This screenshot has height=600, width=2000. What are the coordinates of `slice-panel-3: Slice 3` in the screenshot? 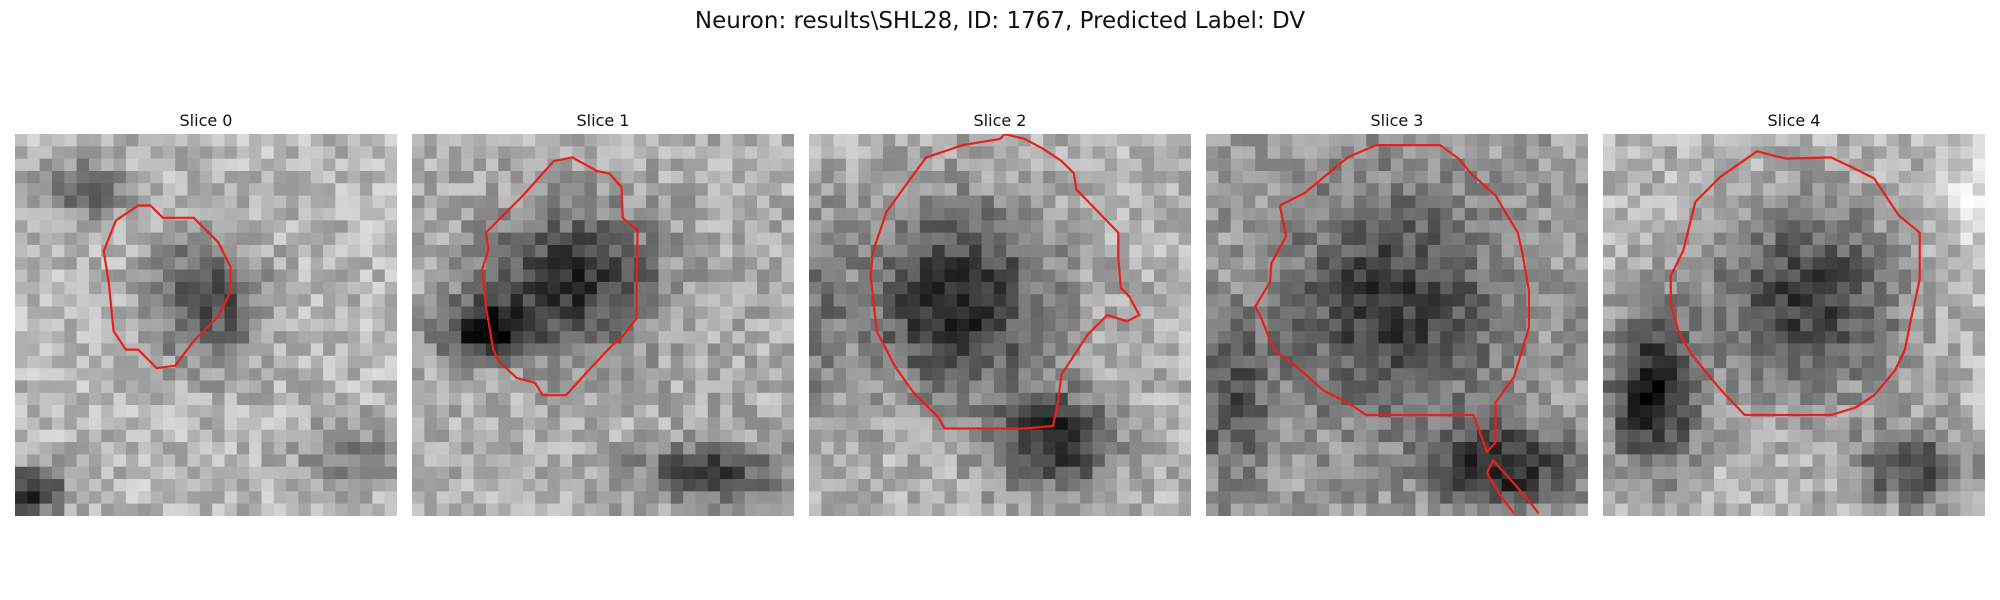 It's located at (1397, 312).